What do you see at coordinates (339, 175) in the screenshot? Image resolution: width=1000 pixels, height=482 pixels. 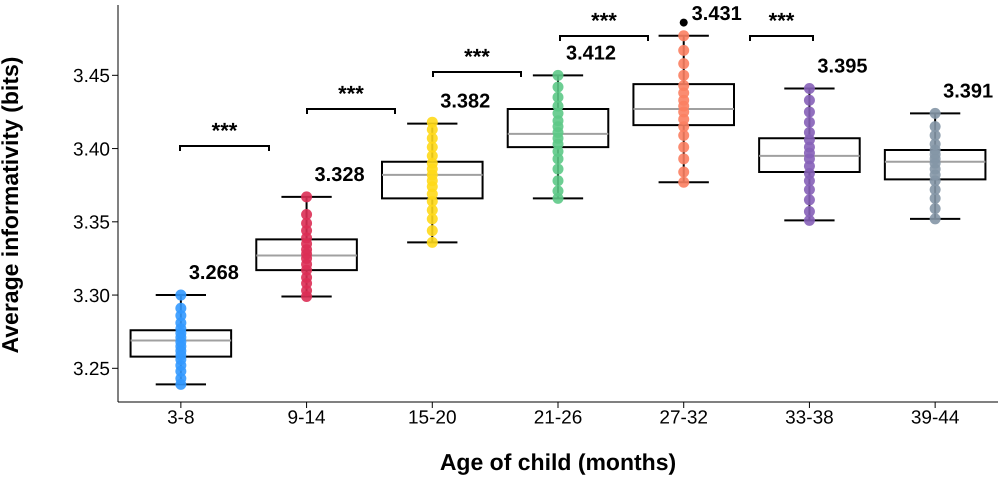 I see `text: 3.328` at bounding box center [339, 175].